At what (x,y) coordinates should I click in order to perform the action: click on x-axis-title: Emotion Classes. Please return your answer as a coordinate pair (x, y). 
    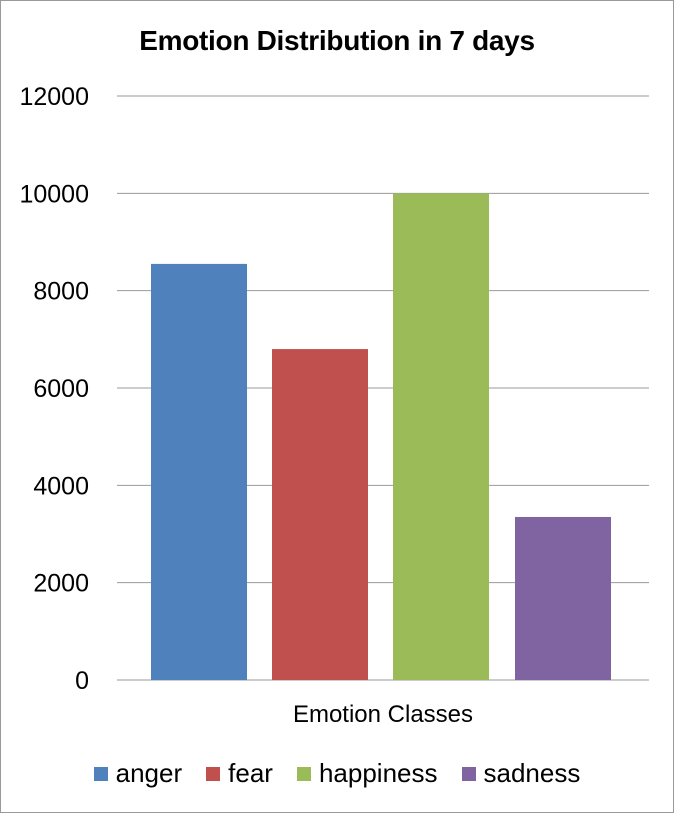
    Looking at the image, I should click on (383, 714).